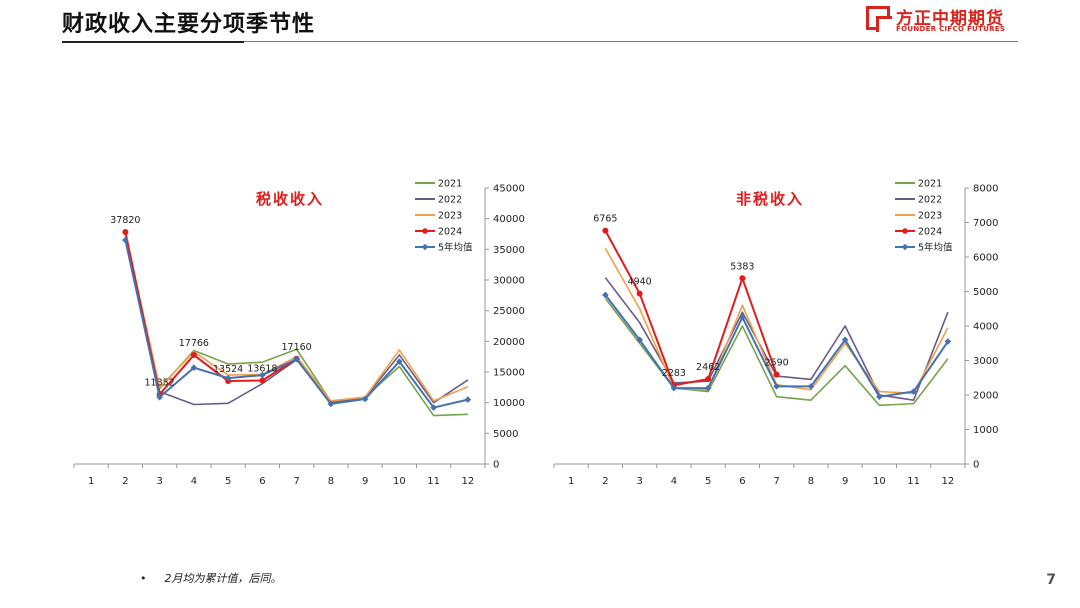 The height and width of the screenshot is (608, 1080). What do you see at coordinates (776, 481) in the screenshot?
I see `nontax-x-tick-label: 7` at bounding box center [776, 481].